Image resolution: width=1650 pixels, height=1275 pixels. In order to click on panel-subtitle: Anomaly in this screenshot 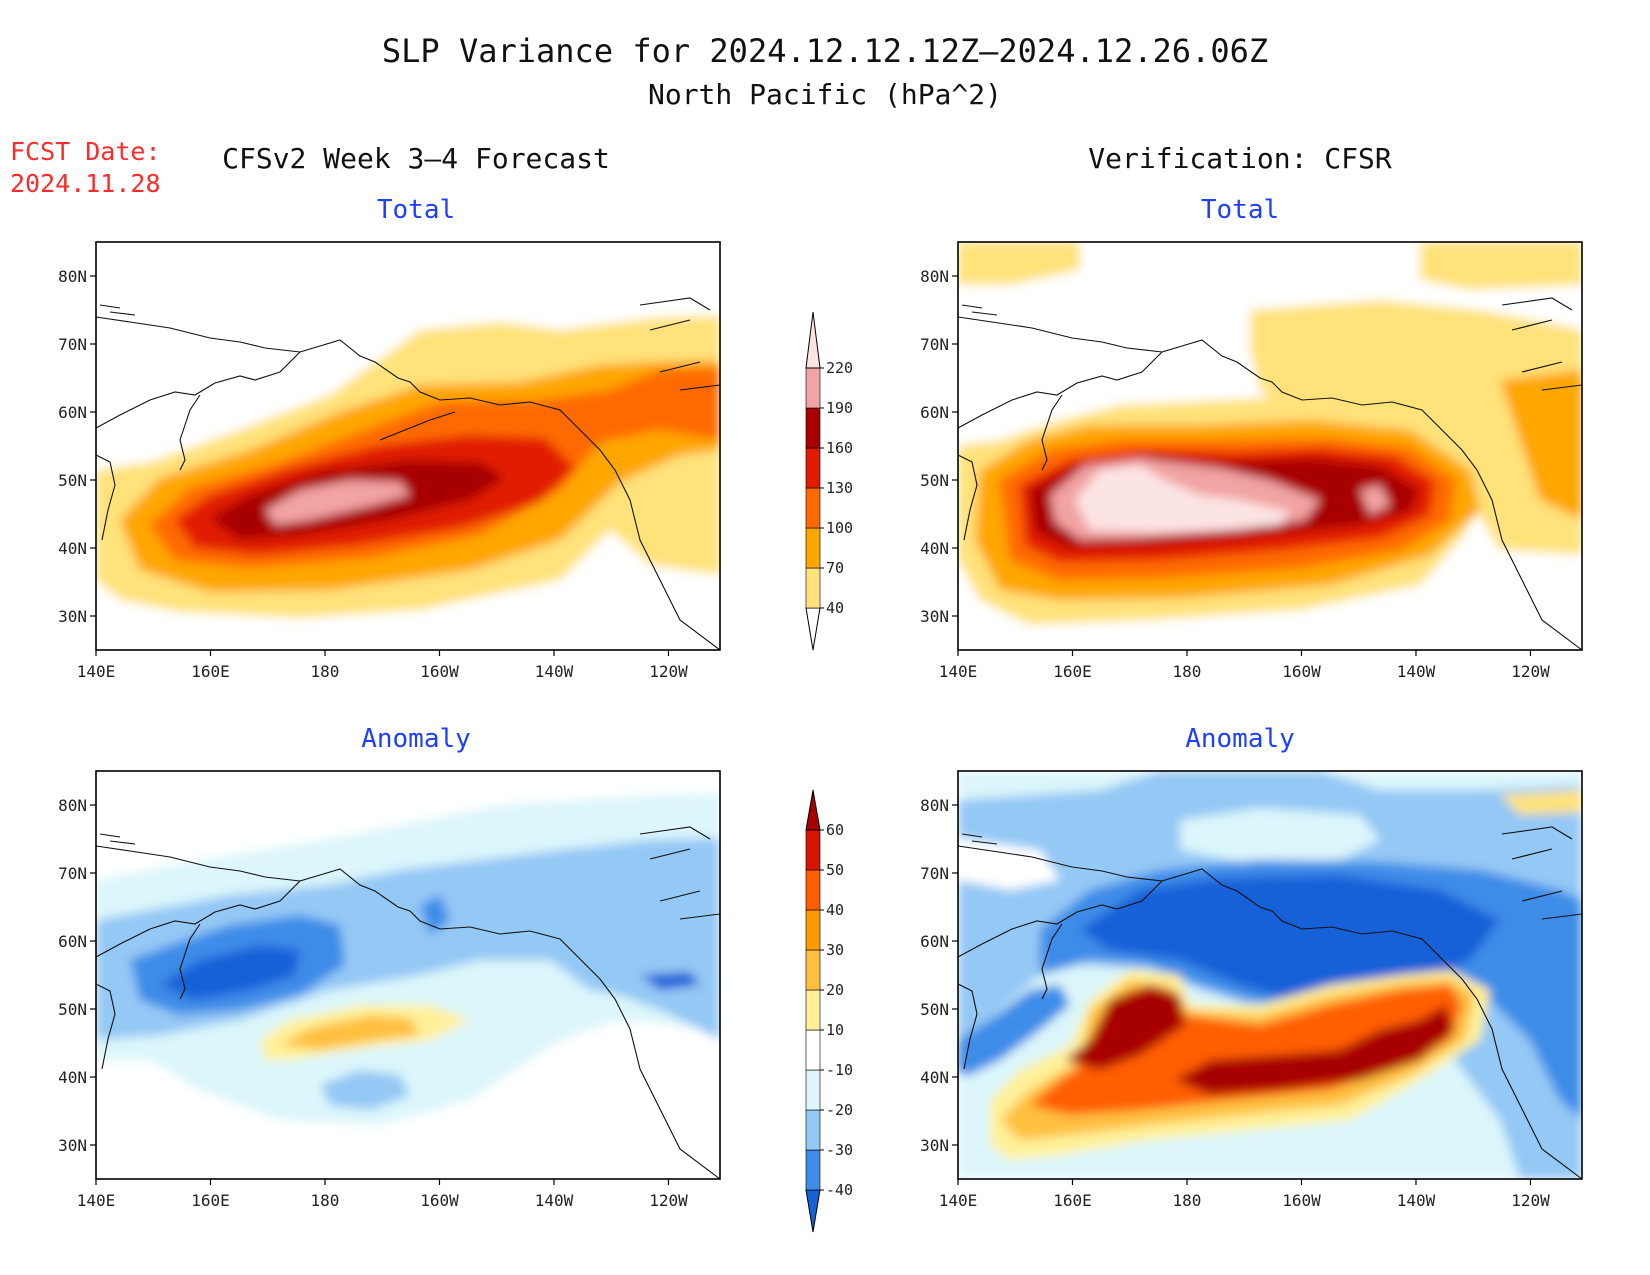, I will do `click(1240, 739)`.